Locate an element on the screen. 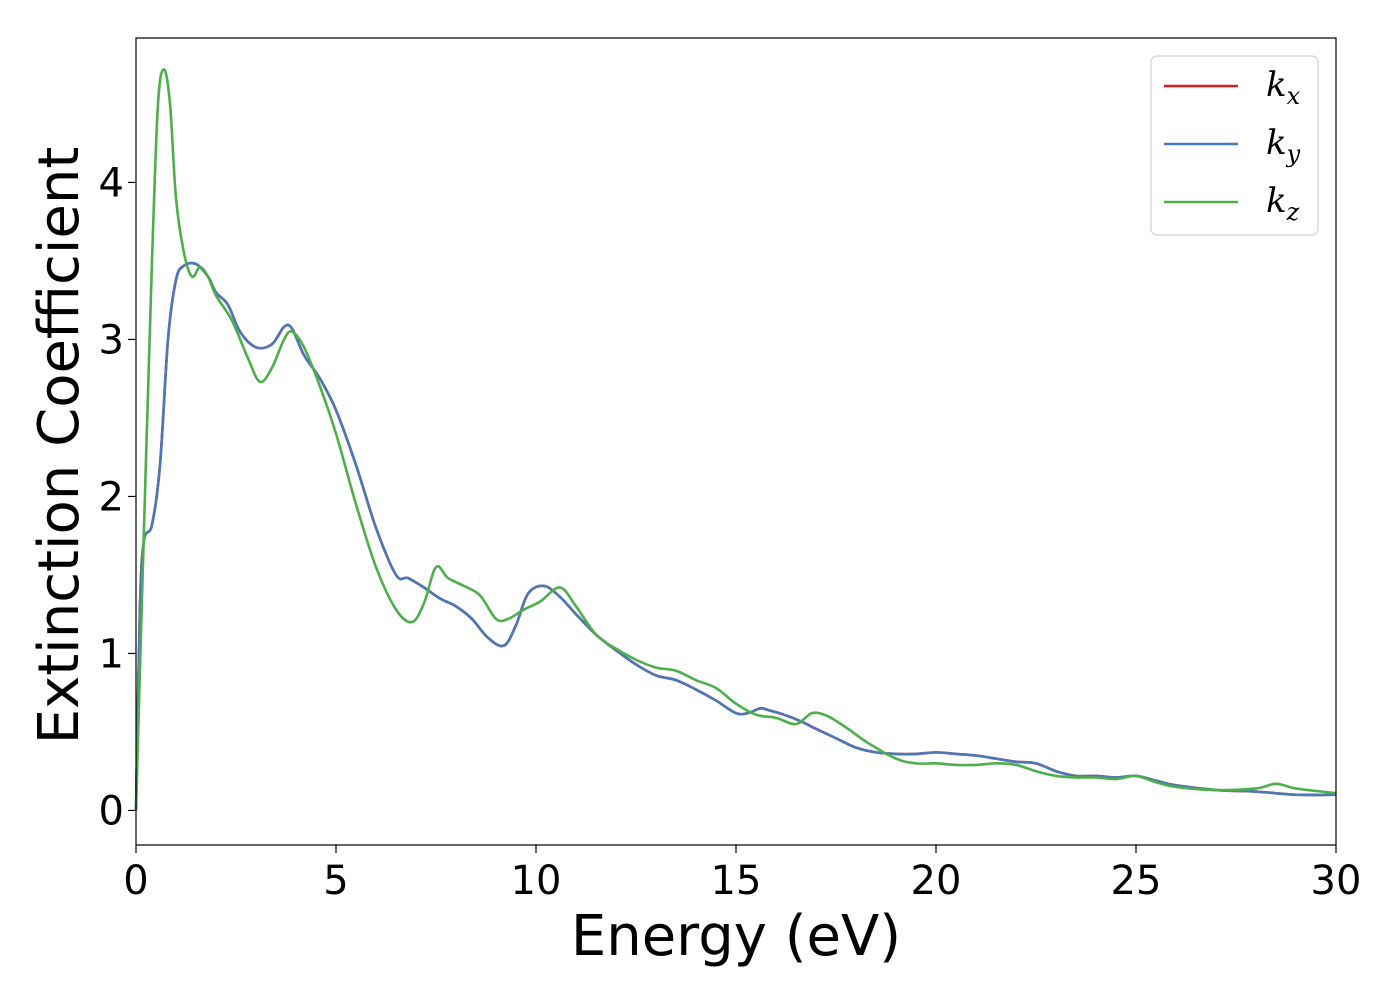 This screenshot has height=1000, width=1400. legend-box is located at coordinates (1234, 145).